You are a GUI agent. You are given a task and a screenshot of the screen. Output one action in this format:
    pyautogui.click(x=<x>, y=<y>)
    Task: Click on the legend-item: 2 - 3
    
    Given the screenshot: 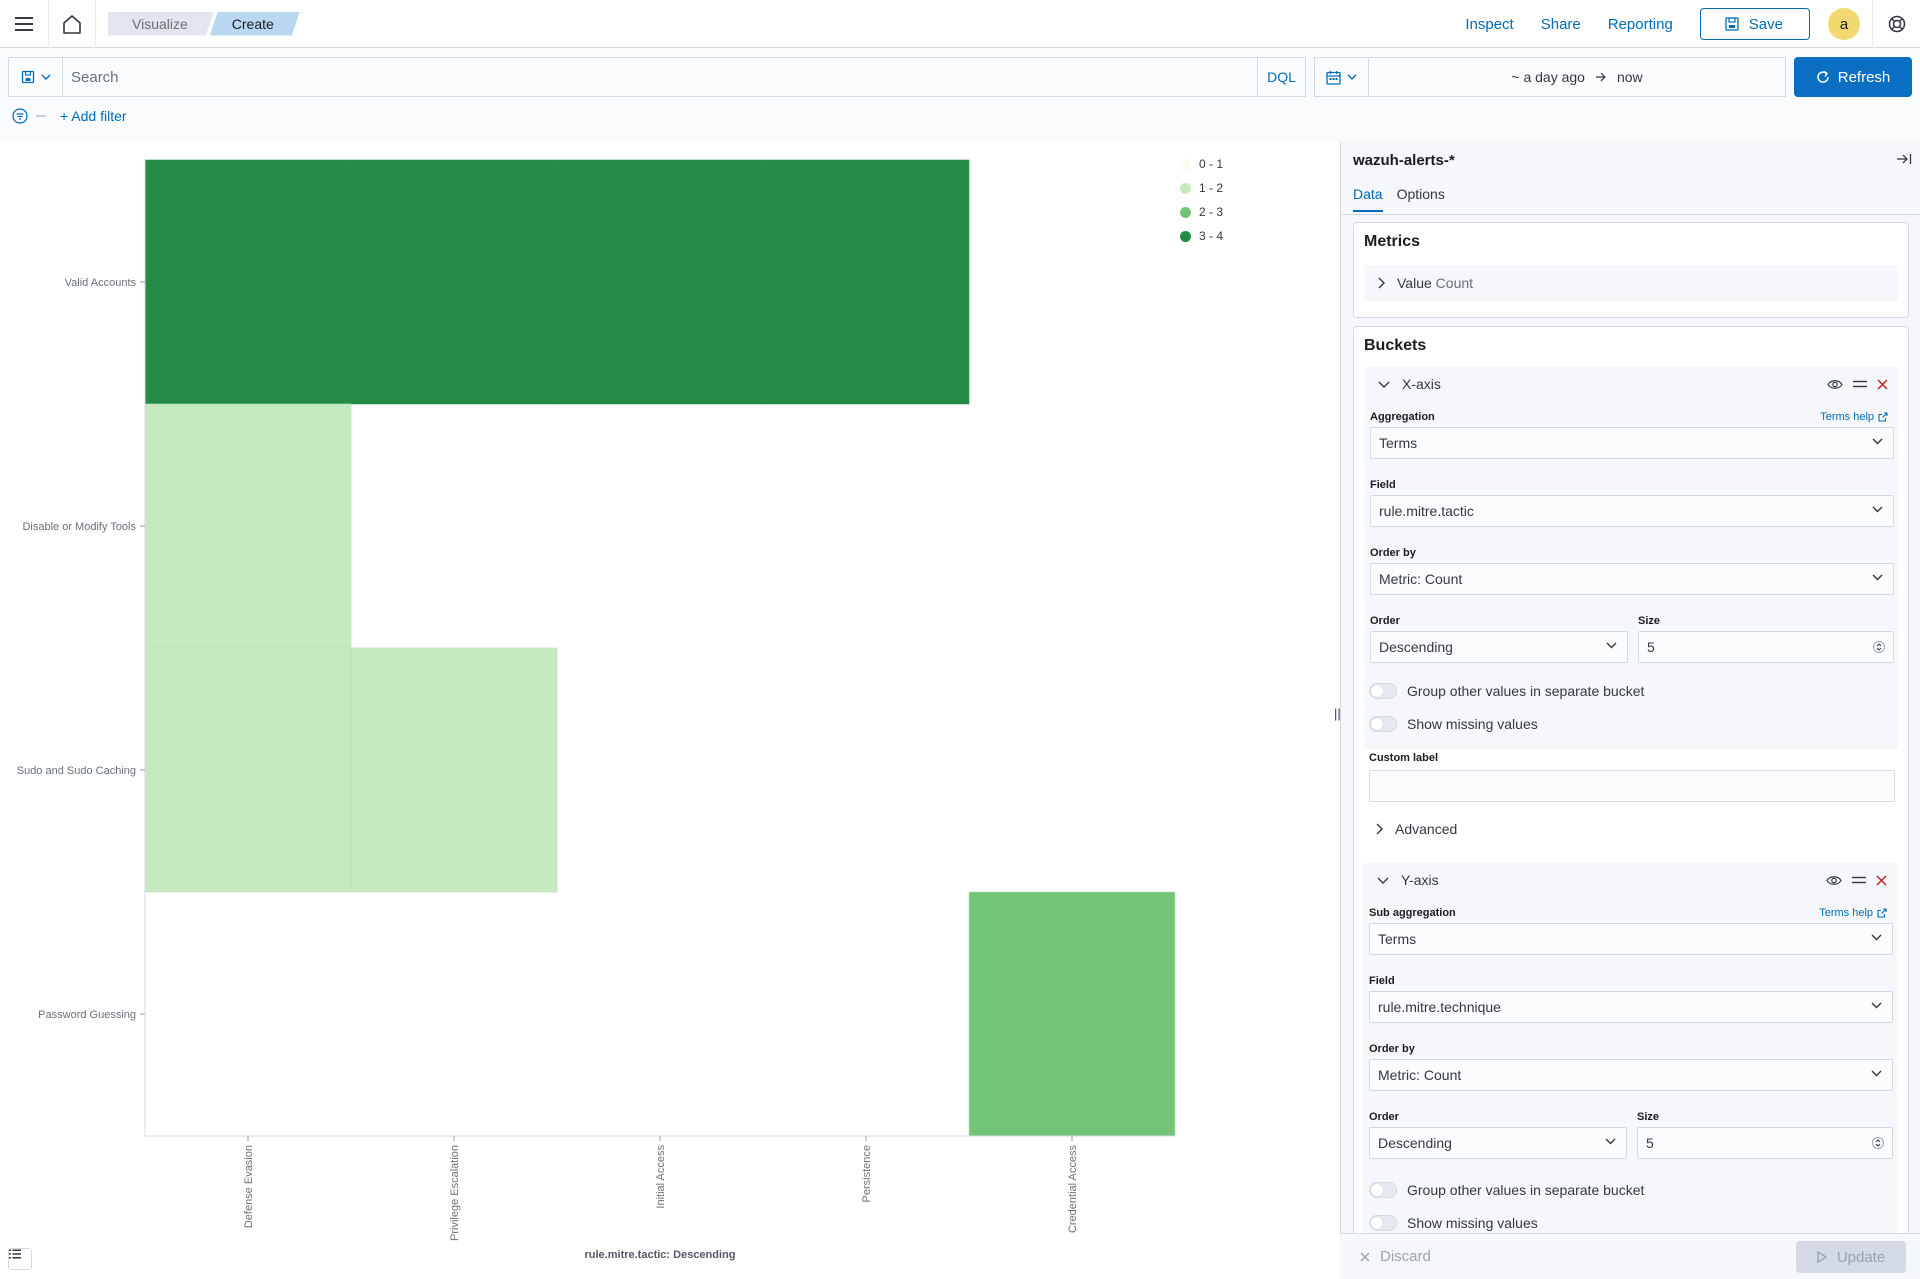 What is the action you would take?
    pyautogui.click(x=1201, y=212)
    